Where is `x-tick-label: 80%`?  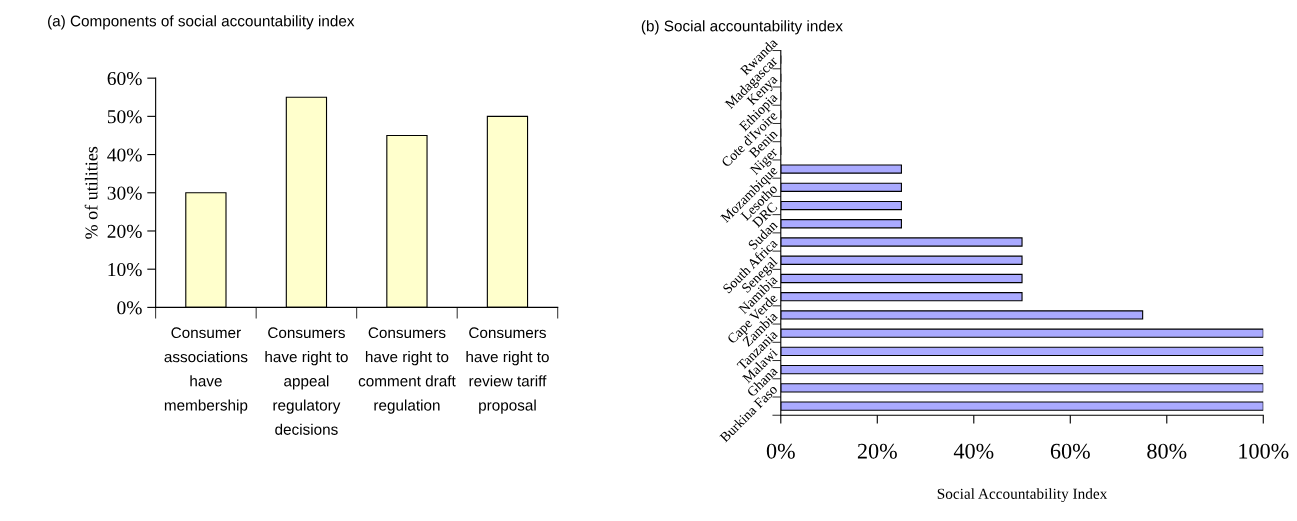
x-tick-label: 80% is located at coordinates (1167, 451).